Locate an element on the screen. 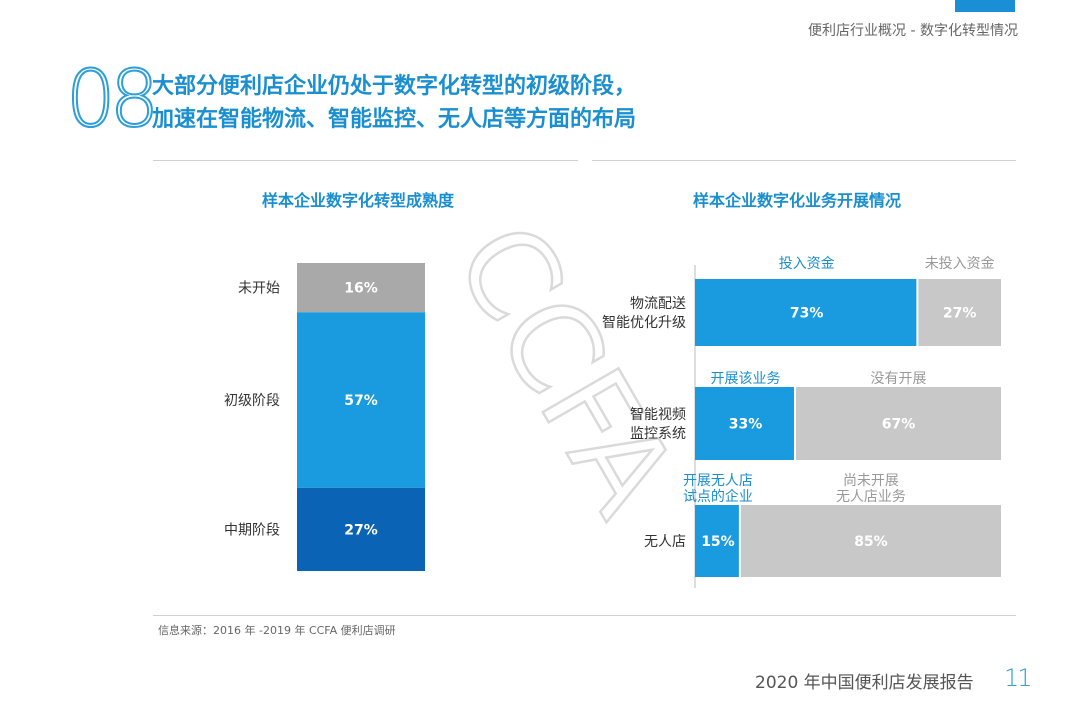 The width and height of the screenshot is (1080, 722). business-segment-name-2-0-1: 试点的企业 is located at coordinates (718, 496).